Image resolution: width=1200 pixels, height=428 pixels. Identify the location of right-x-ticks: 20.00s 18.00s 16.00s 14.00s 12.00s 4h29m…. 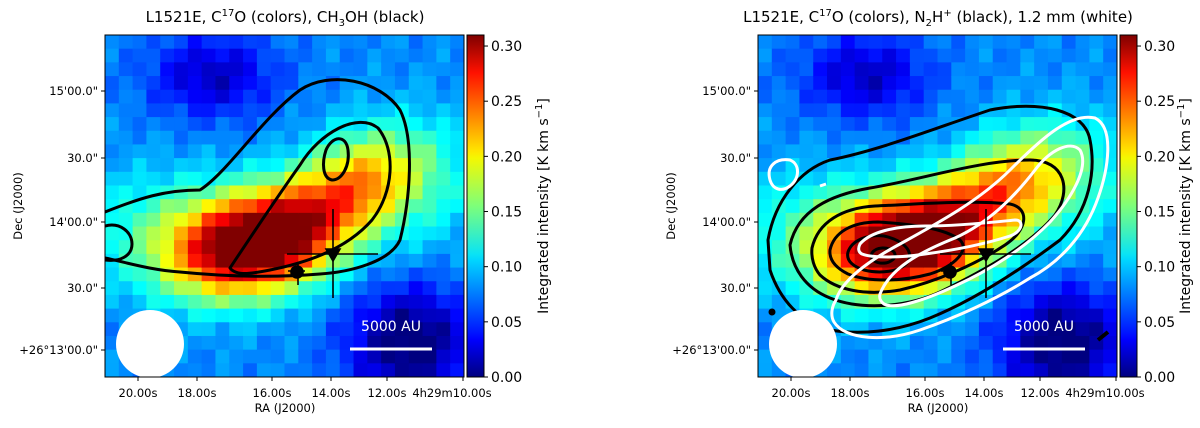
(958, 388).